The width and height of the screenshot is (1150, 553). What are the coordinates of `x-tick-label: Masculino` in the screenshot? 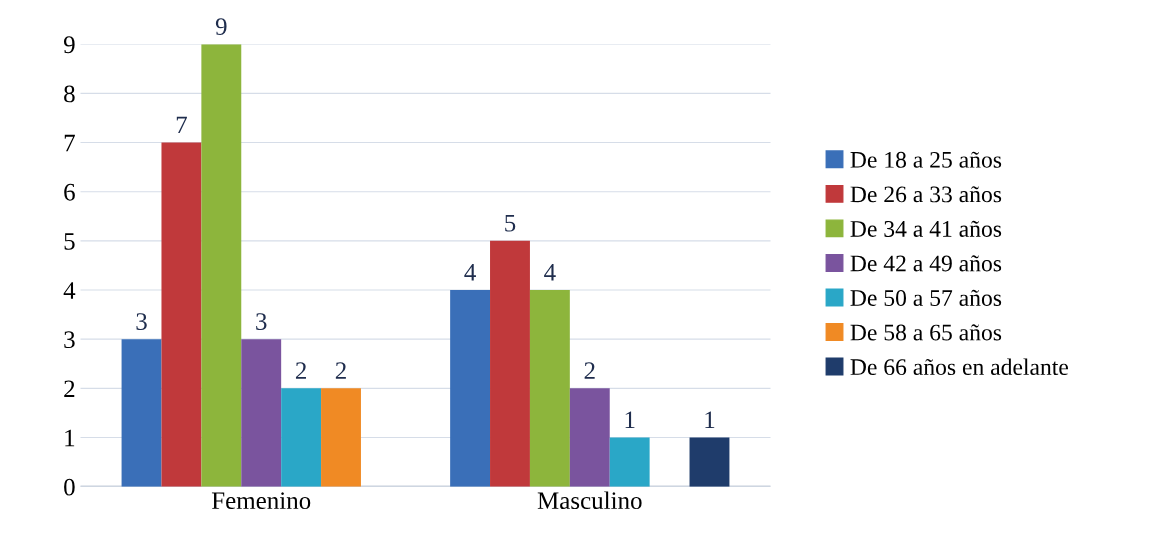 It's located at (589, 500).